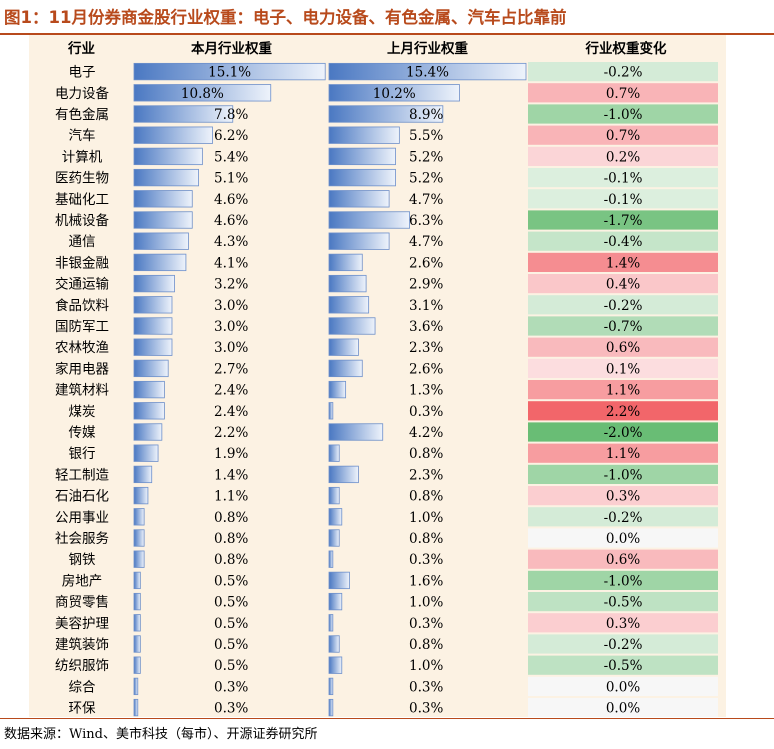 Image resolution: width=774 pixels, height=749 pixels. I want to click on weight-change-label: 1.1%, so click(623, 454).